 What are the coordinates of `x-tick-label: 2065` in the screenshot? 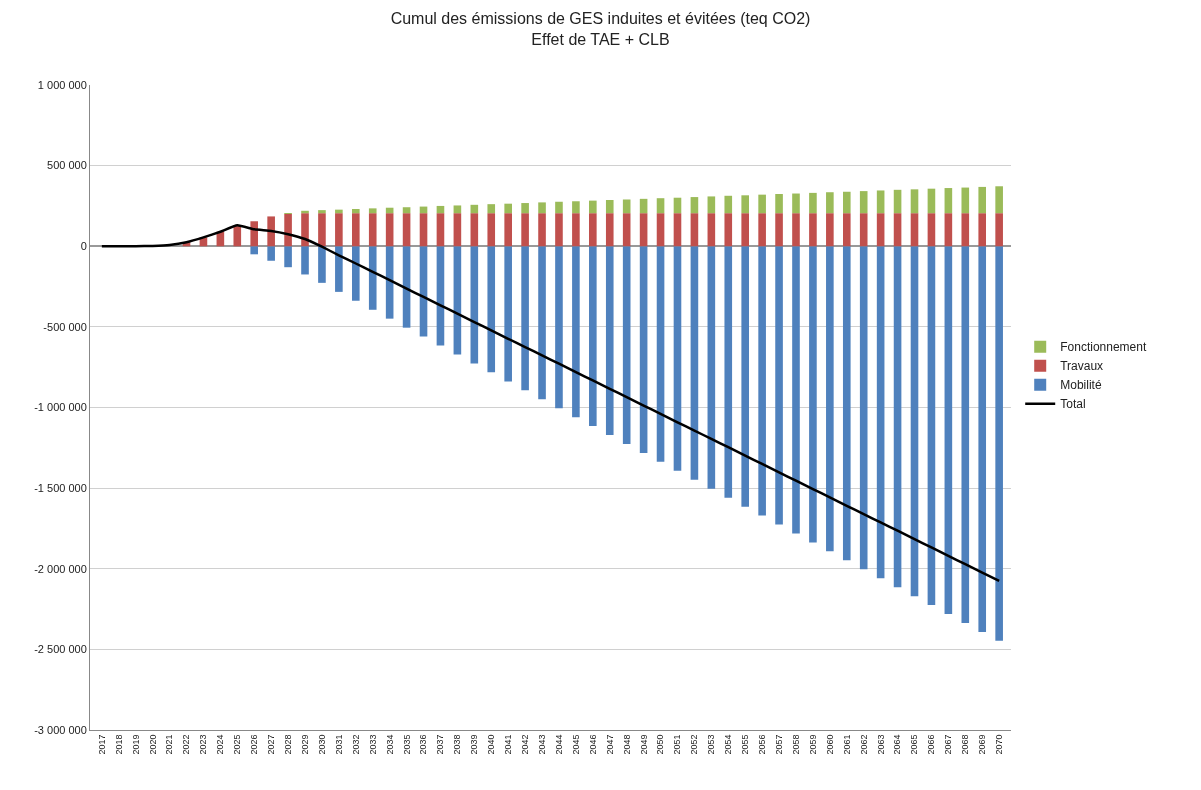 It's located at (914, 744).